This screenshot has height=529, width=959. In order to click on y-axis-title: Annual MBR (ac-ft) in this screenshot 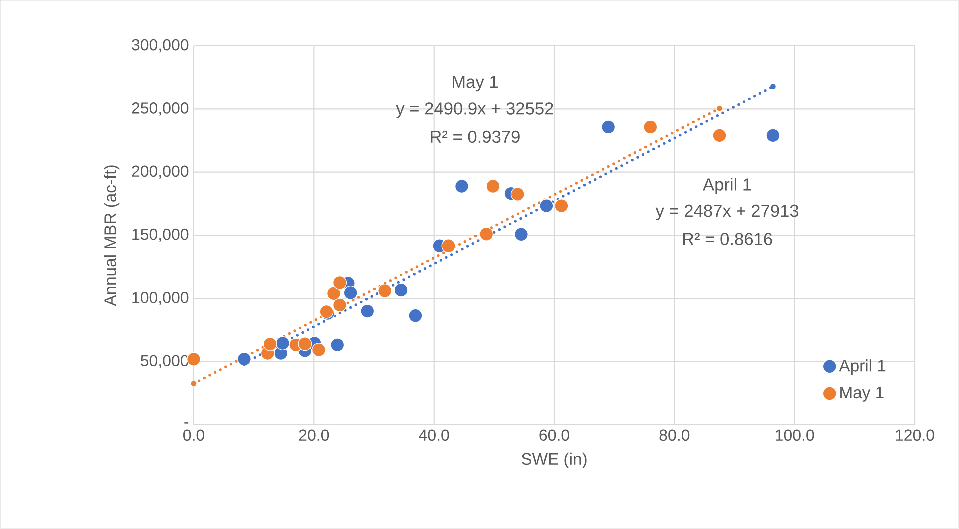, I will do `click(112, 236)`.